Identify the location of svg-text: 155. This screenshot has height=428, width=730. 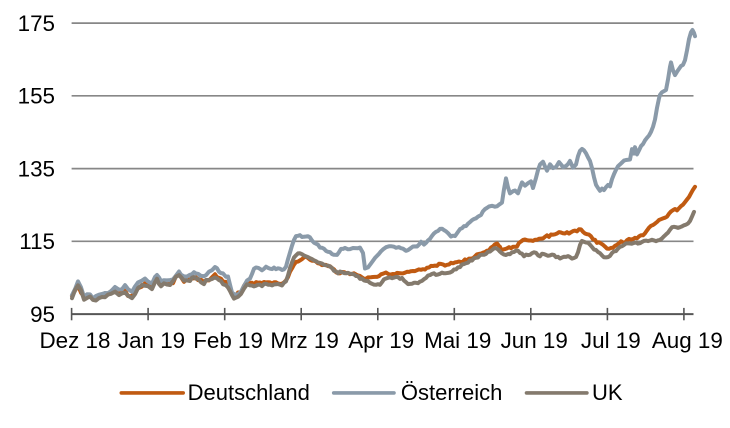
(36, 96).